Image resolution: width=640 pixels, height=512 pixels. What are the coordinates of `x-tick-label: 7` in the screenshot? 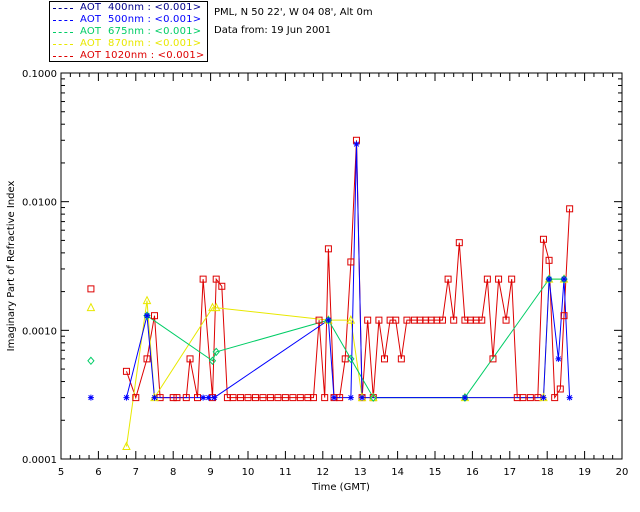 It's located at (136, 472).